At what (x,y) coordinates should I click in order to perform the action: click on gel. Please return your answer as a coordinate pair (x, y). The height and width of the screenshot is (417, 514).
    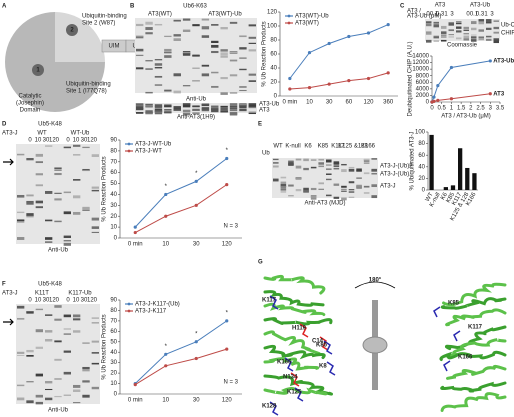
    Looking at the image, I should click on (196, 108).